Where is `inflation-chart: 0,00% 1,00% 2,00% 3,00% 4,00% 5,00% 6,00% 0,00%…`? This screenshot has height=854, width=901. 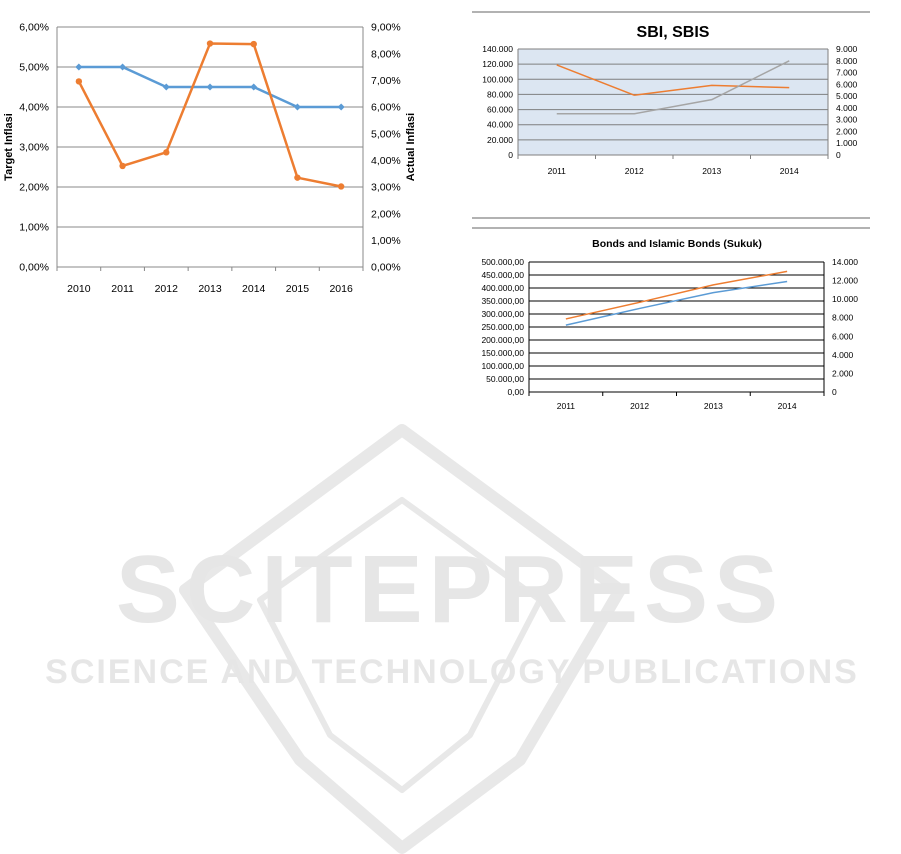 inflation-chart: 0,00% 1,00% 2,00% 3,00% 4,00% 5,00% 6,00% 0,00%… is located at coordinates (210, 158).